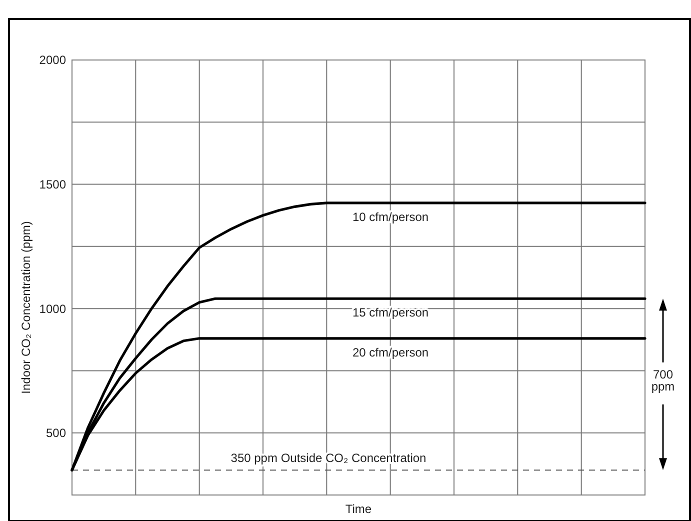 The width and height of the screenshot is (691, 521). What do you see at coordinates (358, 509) in the screenshot?
I see `x-axis-title: Time` at bounding box center [358, 509].